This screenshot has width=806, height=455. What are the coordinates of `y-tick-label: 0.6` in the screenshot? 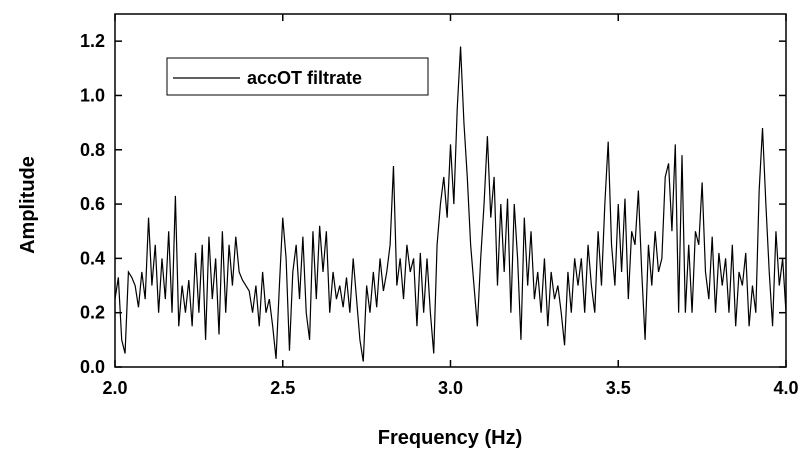 It's located at (92, 204).